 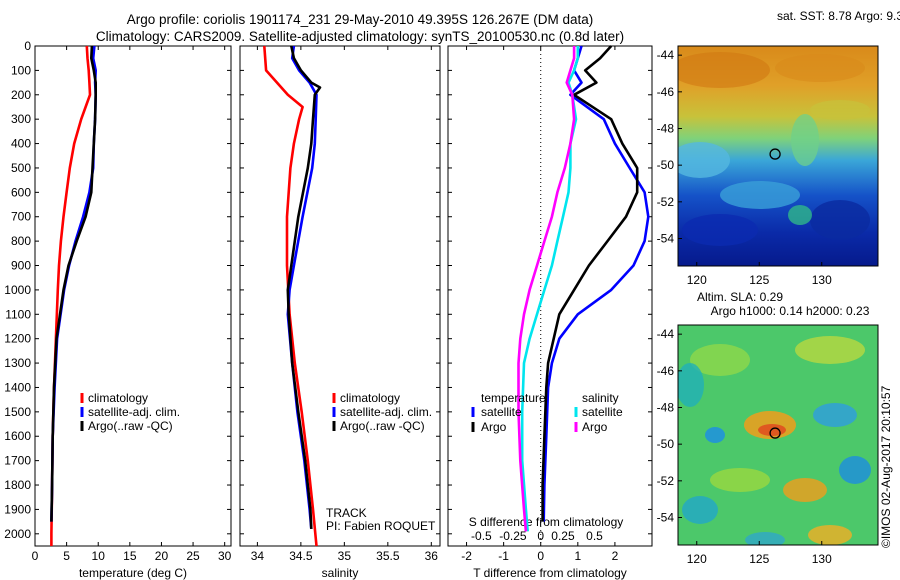 I want to click on s-tick-label: 0.25, so click(x=563, y=536).